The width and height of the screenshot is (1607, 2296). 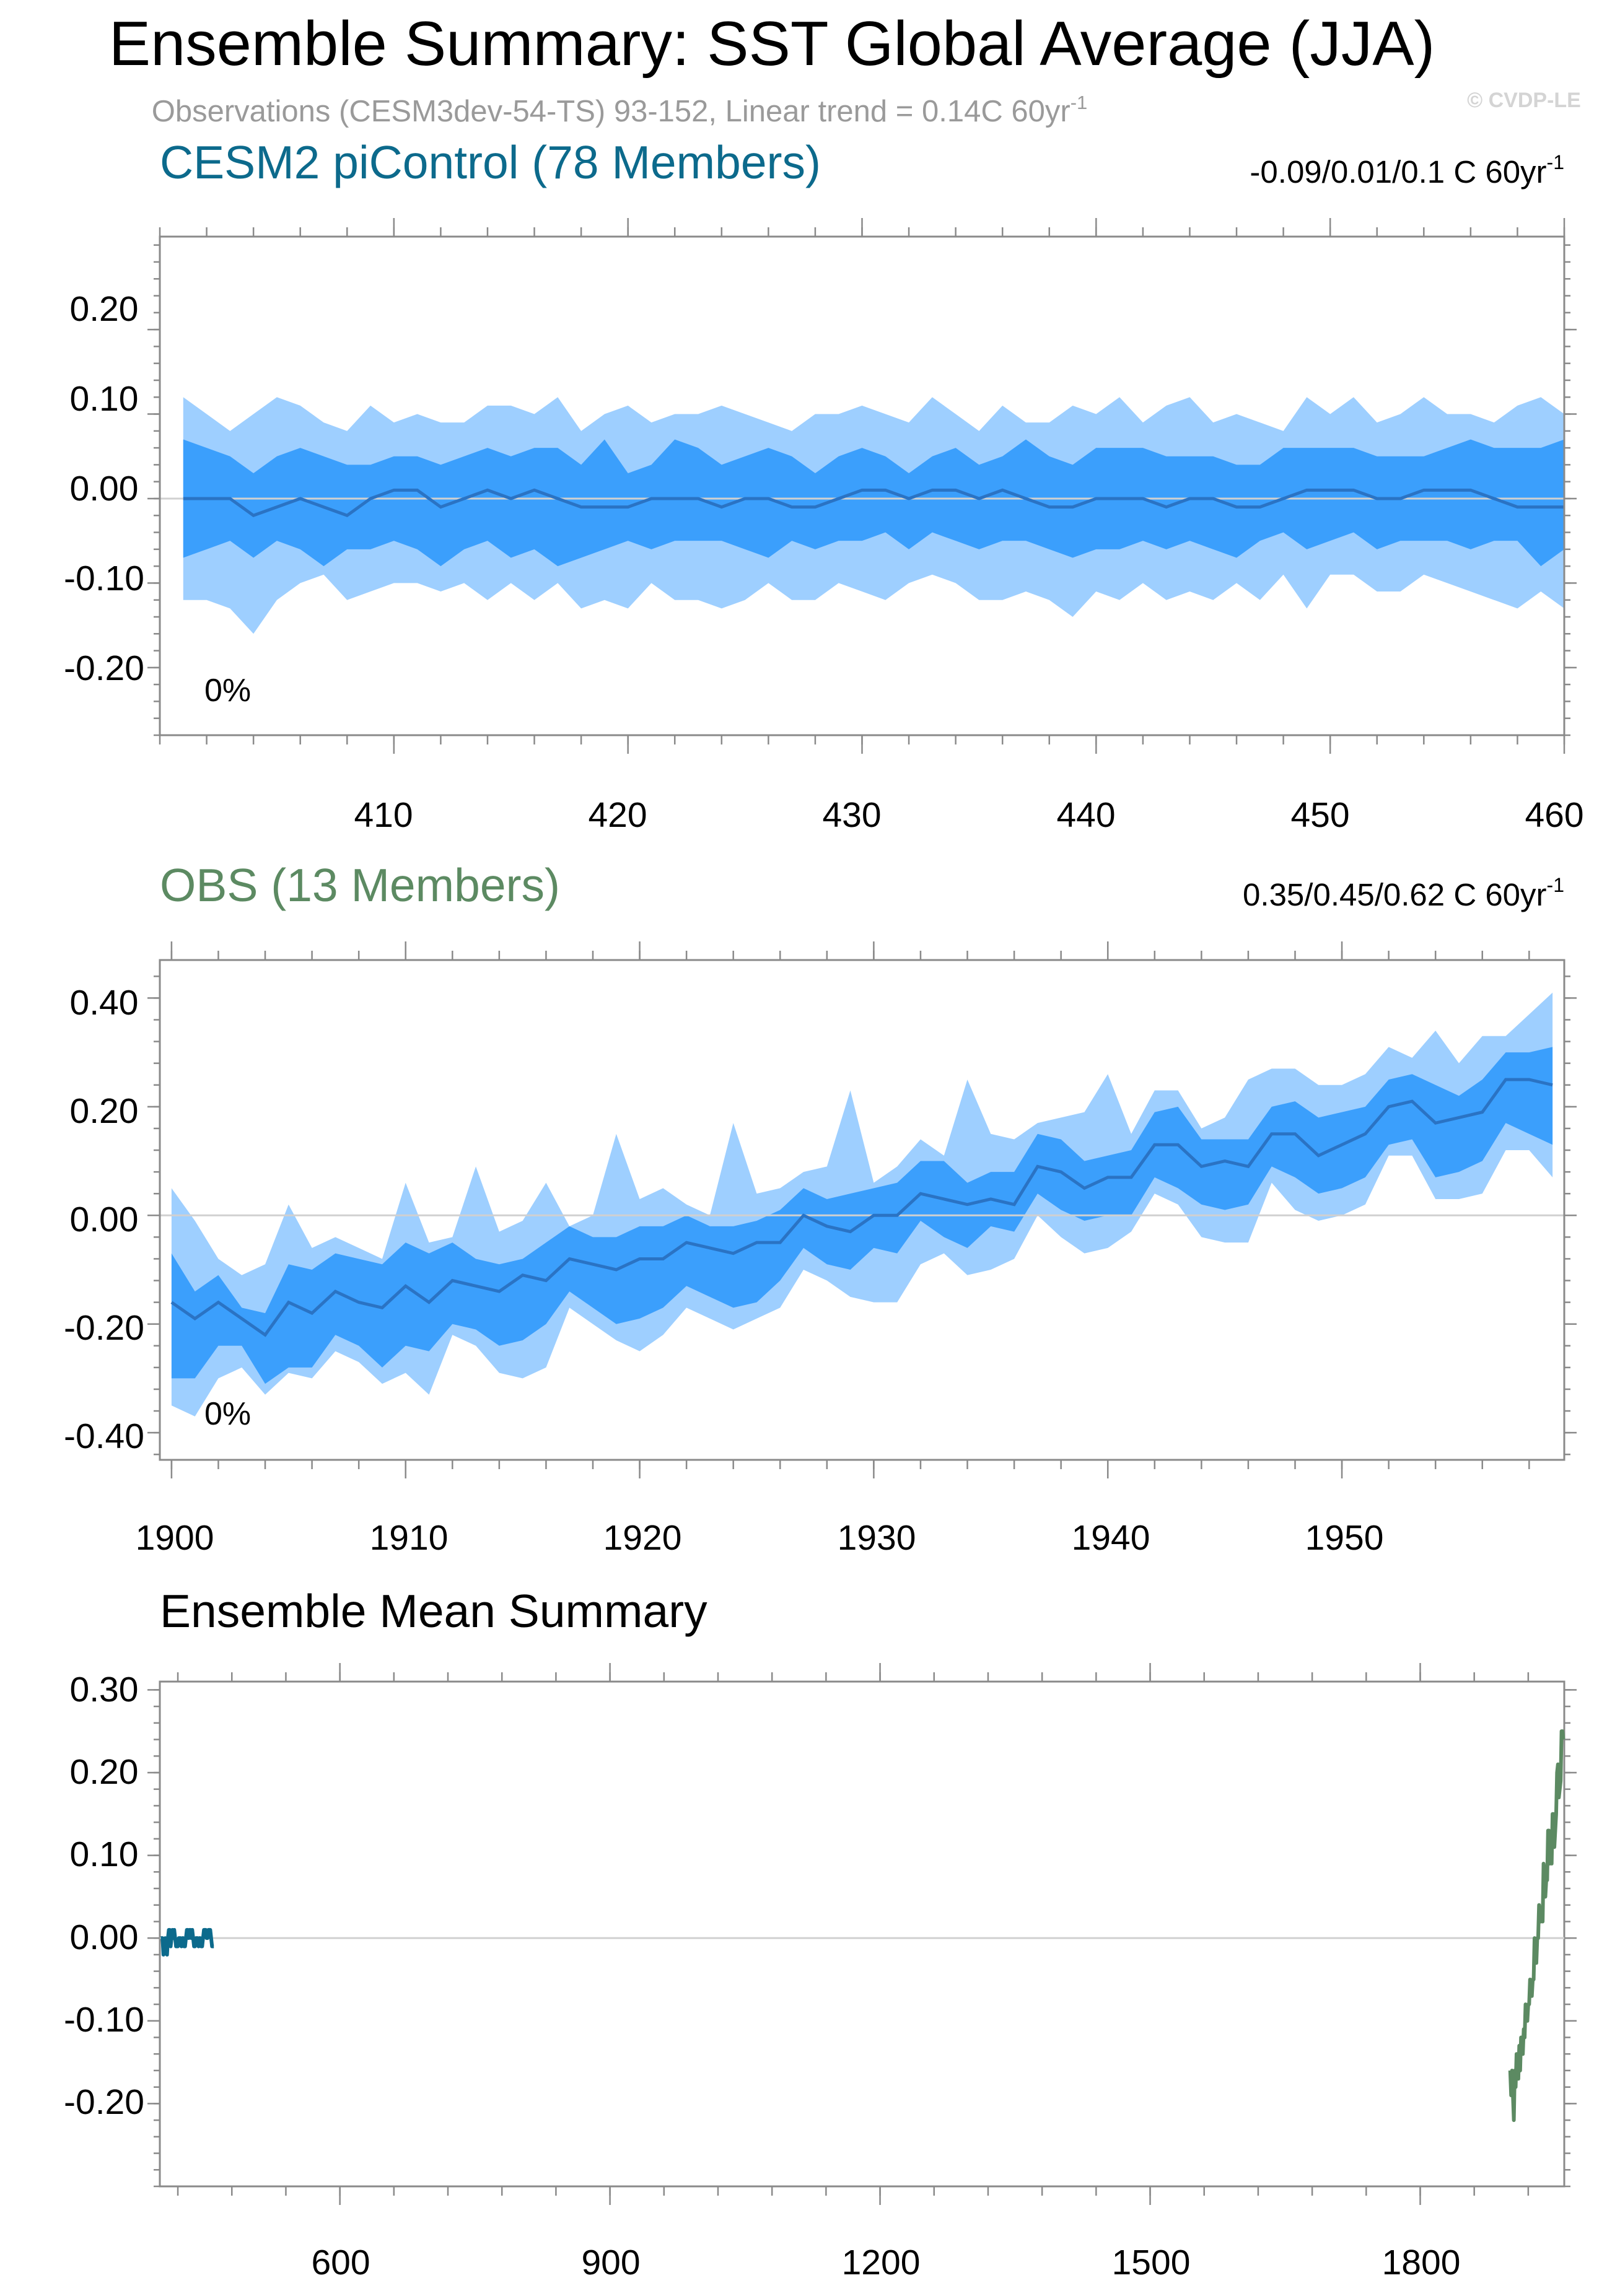 I want to click on panel1-title: CESM2 piControl (78 Members), so click(x=490, y=162).